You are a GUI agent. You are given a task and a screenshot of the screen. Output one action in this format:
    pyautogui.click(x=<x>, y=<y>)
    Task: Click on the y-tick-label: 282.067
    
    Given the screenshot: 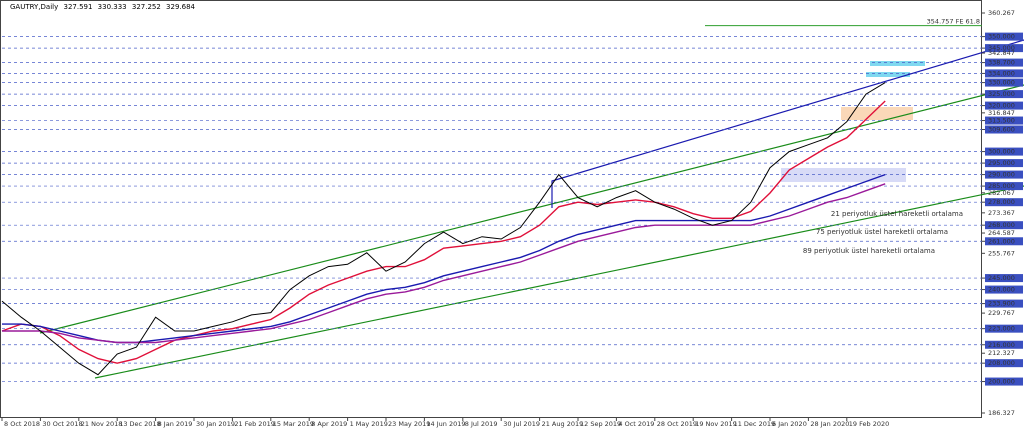 What is the action you would take?
    pyautogui.click(x=1001, y=193)
    